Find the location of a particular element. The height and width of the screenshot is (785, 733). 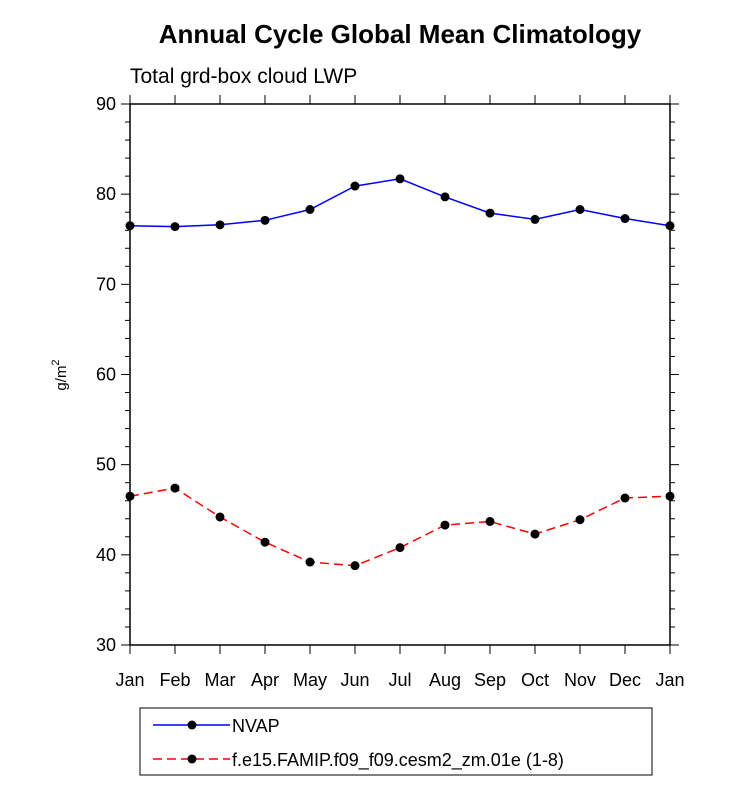

legend-label-1: NVAP is located at coordinates (256, 726).